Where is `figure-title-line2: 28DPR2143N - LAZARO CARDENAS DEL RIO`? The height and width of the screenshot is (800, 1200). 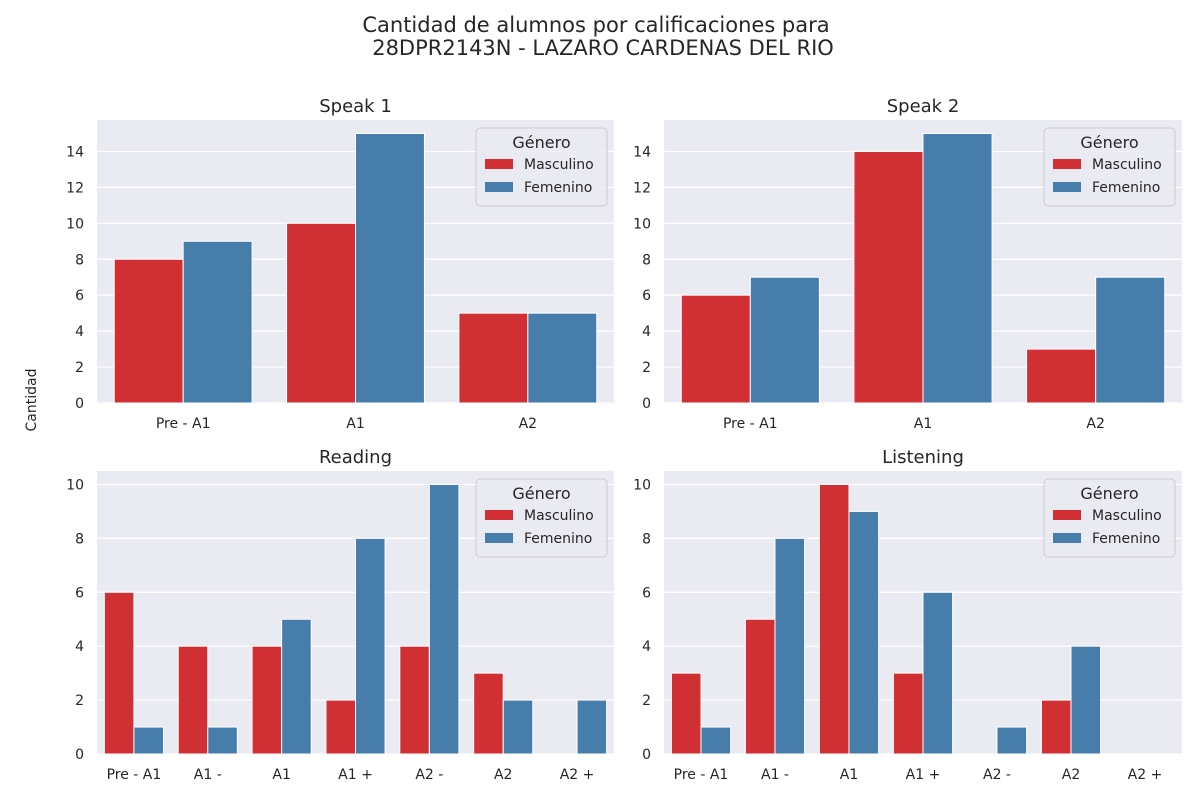 figure-title-line2: 28DPR2143N - LAZARO CARDENAS DEL RIO is located at coordinates (603, 48).